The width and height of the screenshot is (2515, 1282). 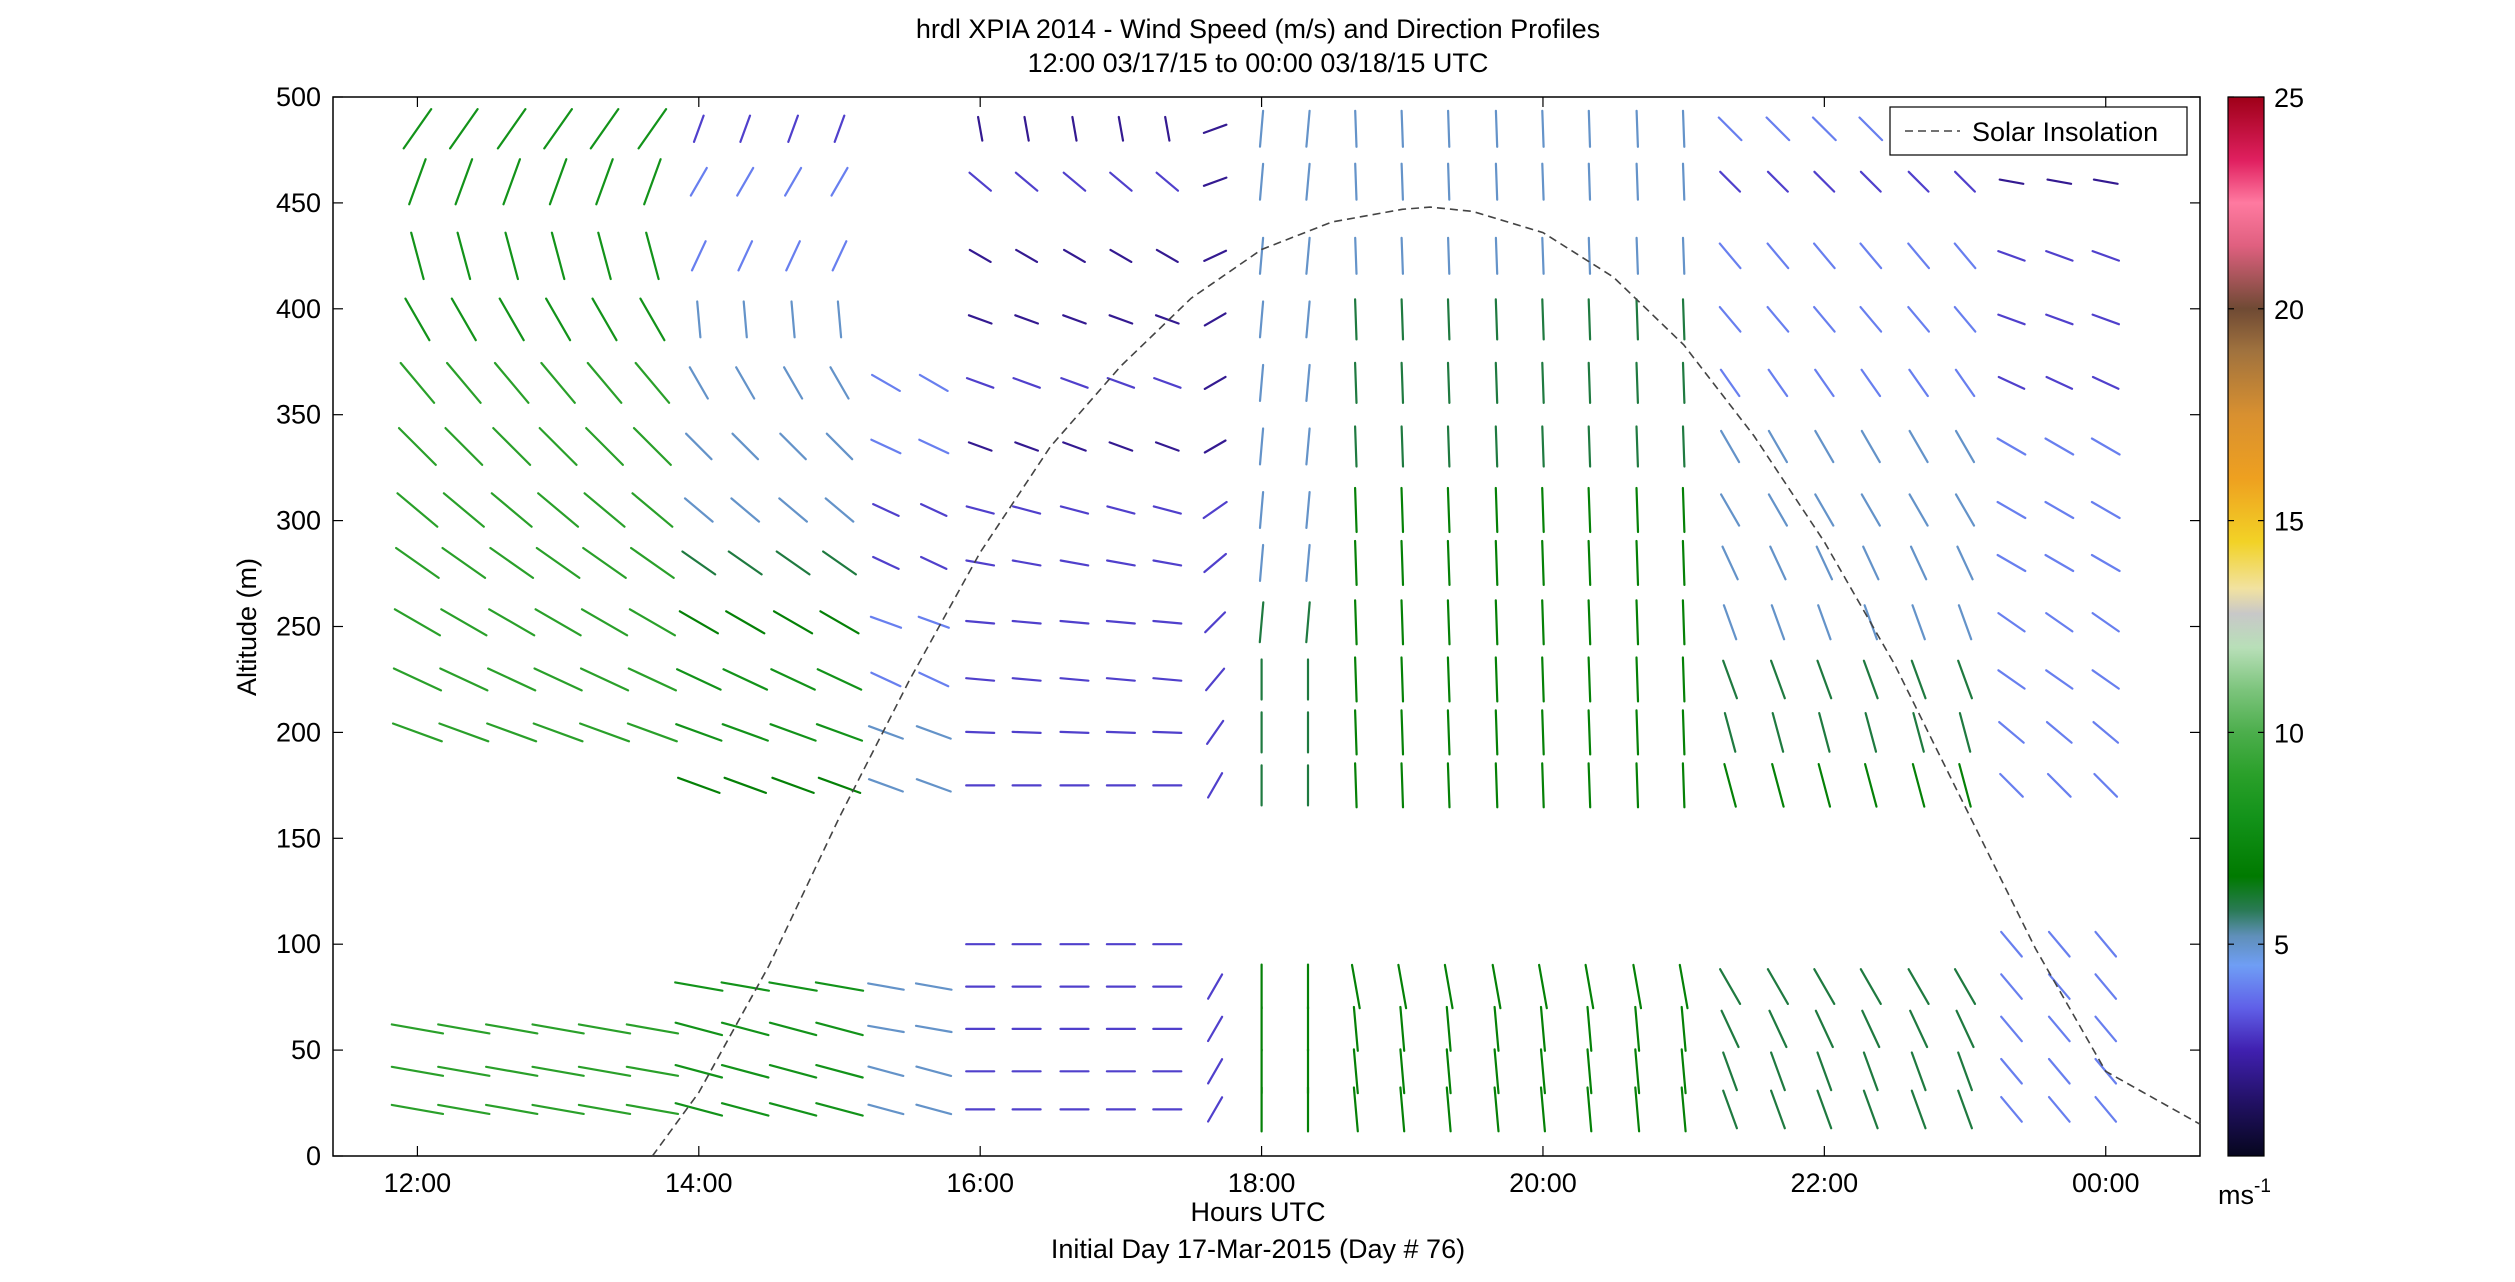 I want to click on x-tick-label: 12:00, so click(x=418, y=1183).